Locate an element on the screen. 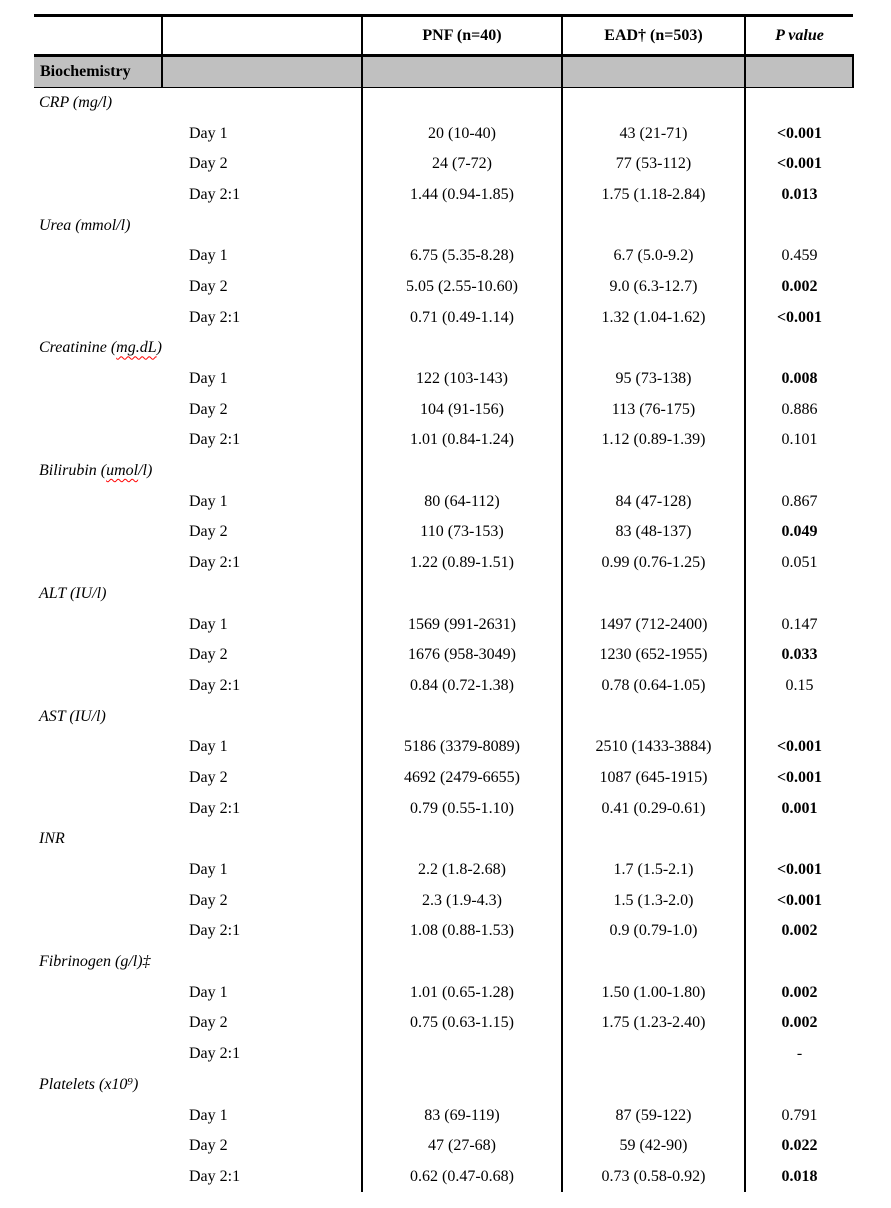 The height and width of the screenshot is (1208, 891). p-value: 0.867 is located at coordinates (798, 502).